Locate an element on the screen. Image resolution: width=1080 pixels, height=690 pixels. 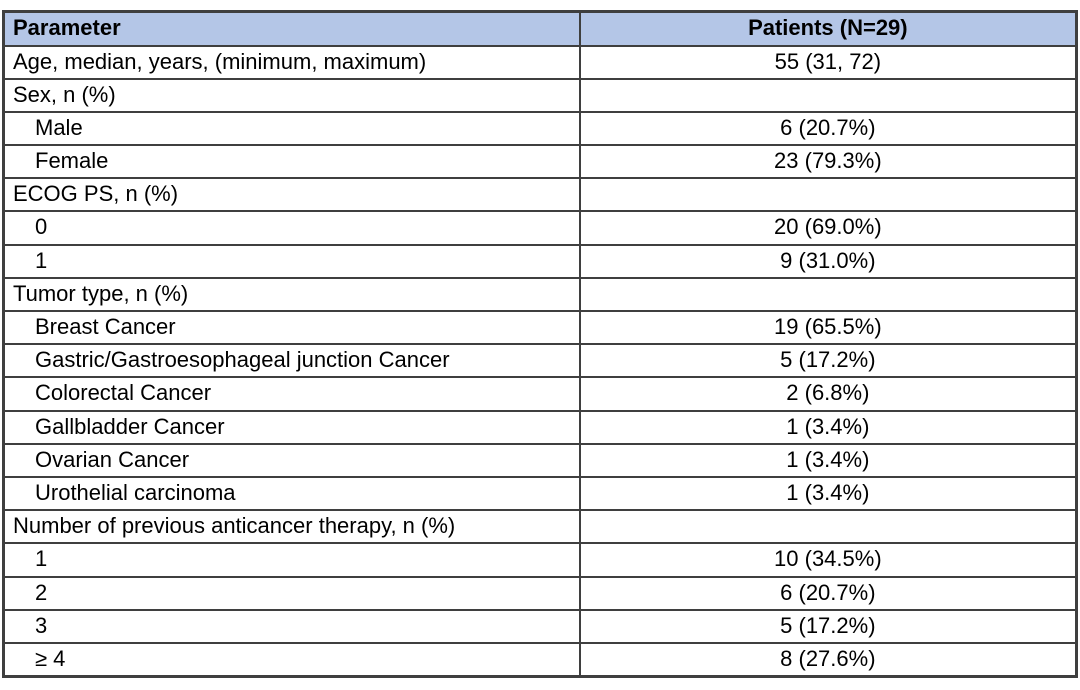
parameter-cell: 3 is located at coordinates (291, 626).